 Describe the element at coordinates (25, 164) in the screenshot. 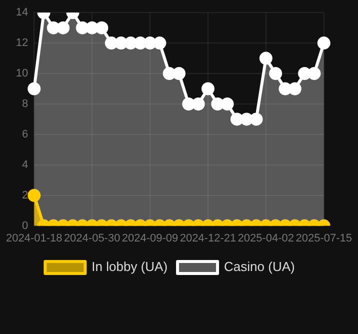

I see `y-tick-label: 4` at that location.